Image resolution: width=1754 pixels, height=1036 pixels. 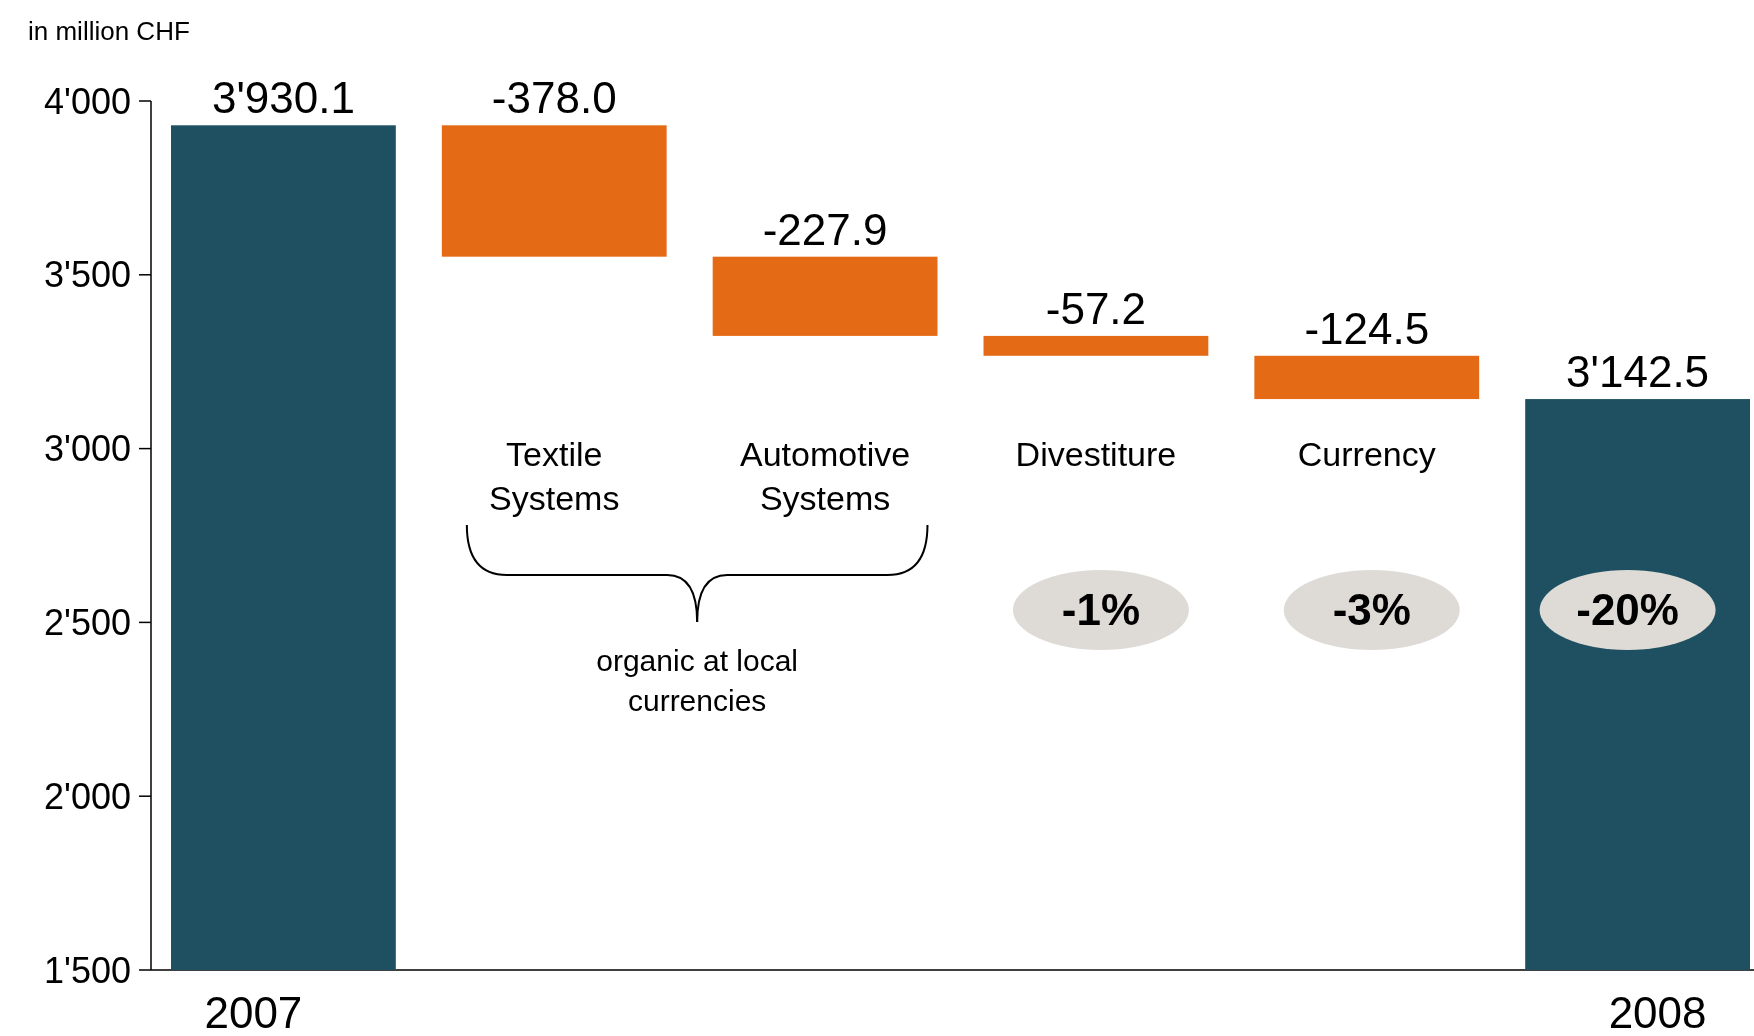 What do you see at coordinates (1638, 372) in the screenshot?
I see `data-label: 3'142.5` at bounding box center [1638, 372].